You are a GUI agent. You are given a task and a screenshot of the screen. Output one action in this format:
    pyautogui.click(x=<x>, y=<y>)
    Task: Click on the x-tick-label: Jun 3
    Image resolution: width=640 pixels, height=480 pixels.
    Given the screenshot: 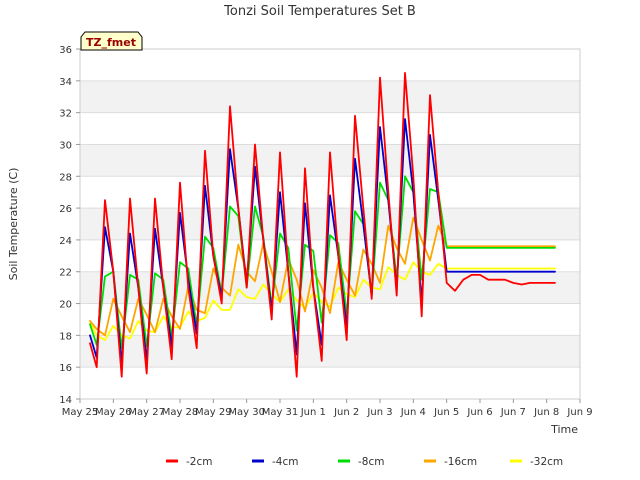 What is the action you would take?
    pyautogui.click(x=379, y=412)
    